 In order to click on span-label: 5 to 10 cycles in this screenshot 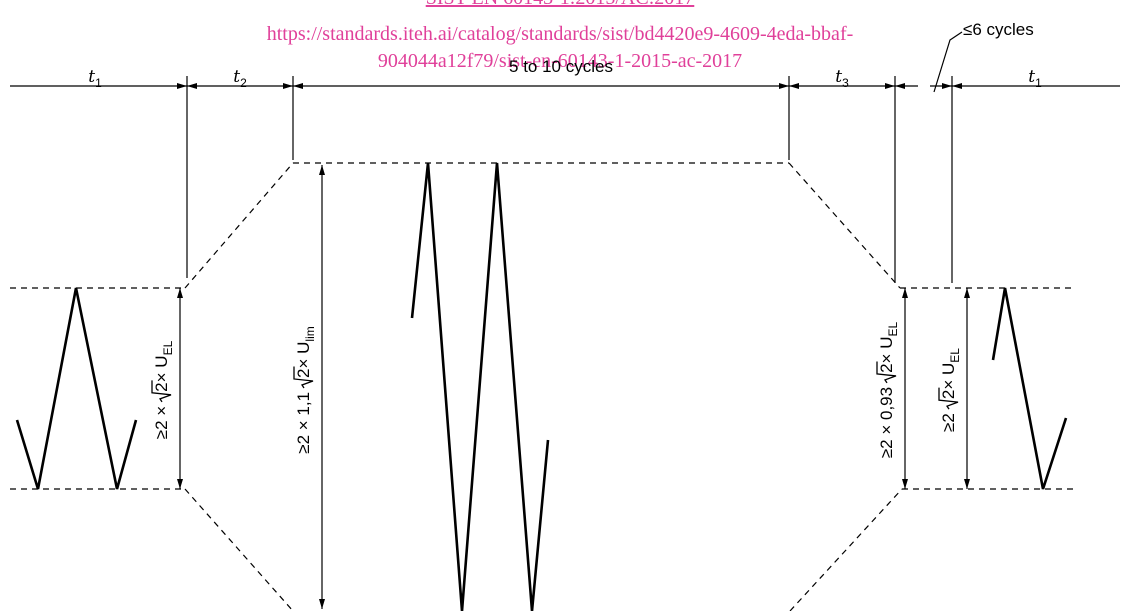, I will do `click(561, 66)`.